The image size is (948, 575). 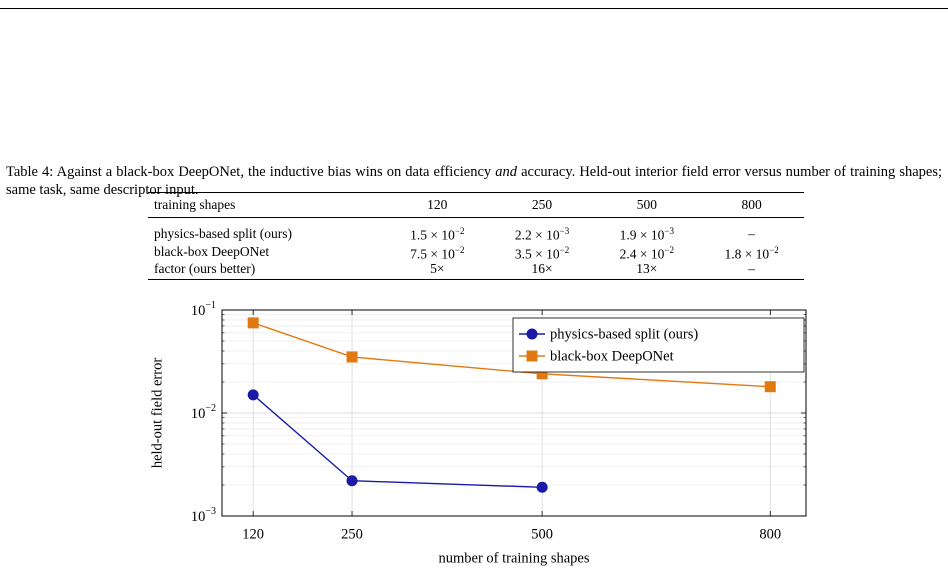 What do you see at coordinates (537, 235) in the screenshot?
I see `cell-base: 2.2 × 10` at bounding box center [537, 235].